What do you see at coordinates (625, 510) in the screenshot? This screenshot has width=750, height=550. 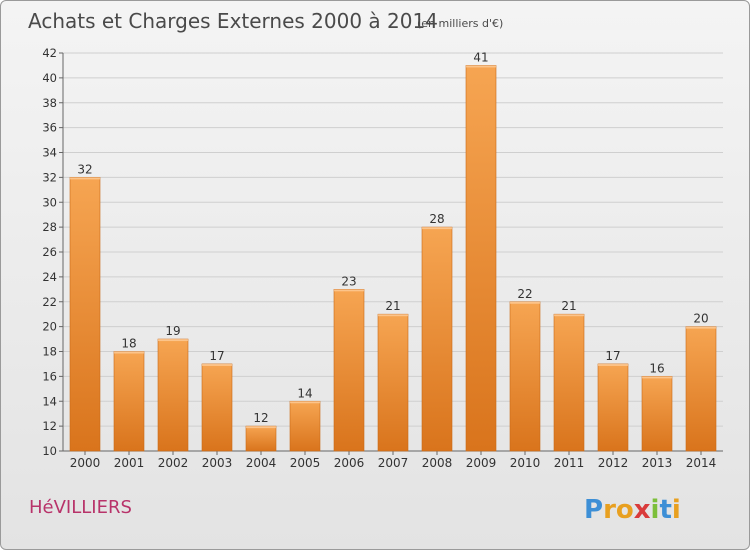 I see `brand-letter: o` at bounding box center [625, 510].